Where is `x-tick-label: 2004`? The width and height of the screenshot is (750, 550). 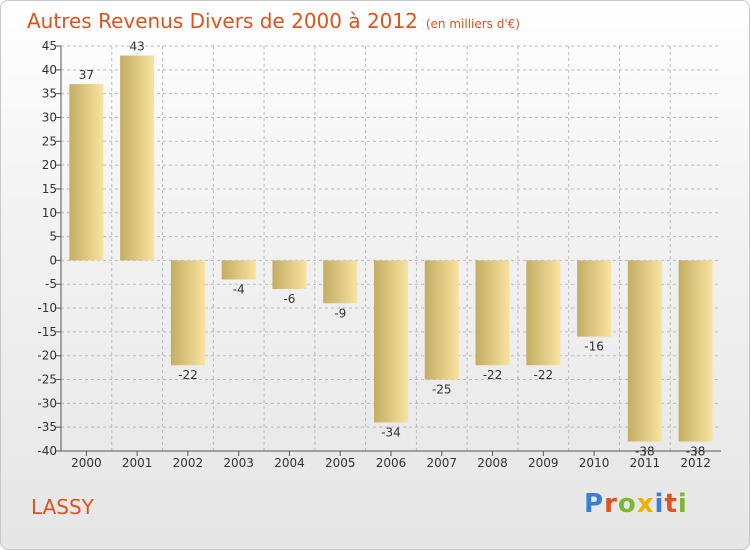
x-tick-label: 2004 is located at coordinates (289, 463).